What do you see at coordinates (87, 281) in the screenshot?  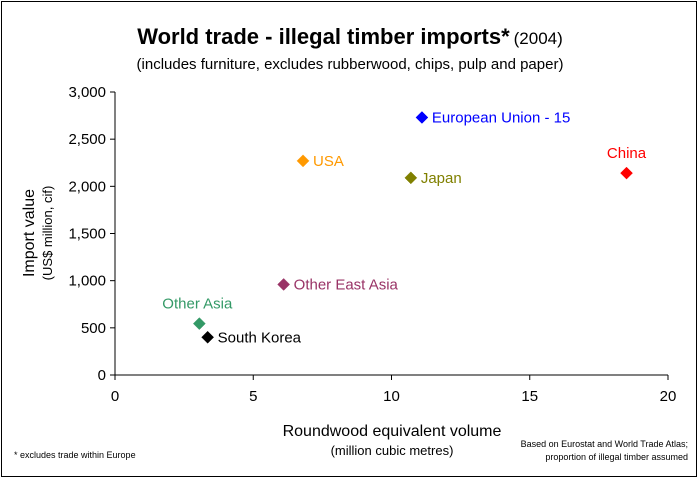 I see `y-tick-label: 1,000` at bounding box center [87, 281].